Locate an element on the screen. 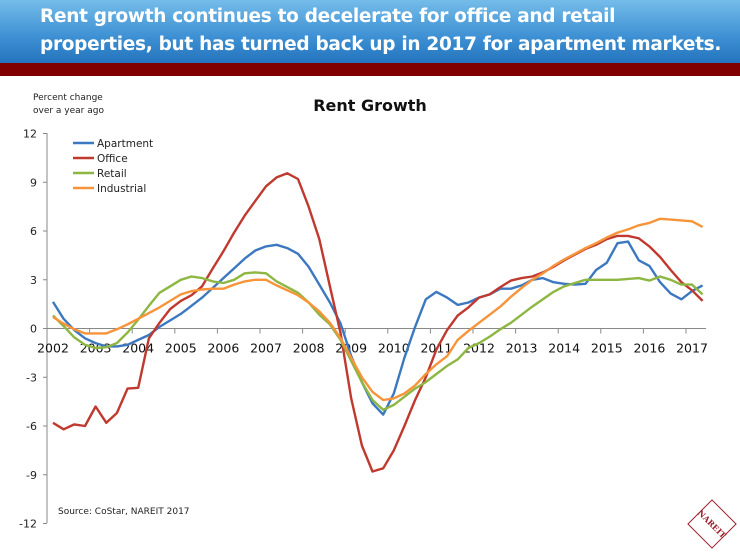 This screenshot has width=740, height=555. logo-diamond is located at coordinates (712, 524).